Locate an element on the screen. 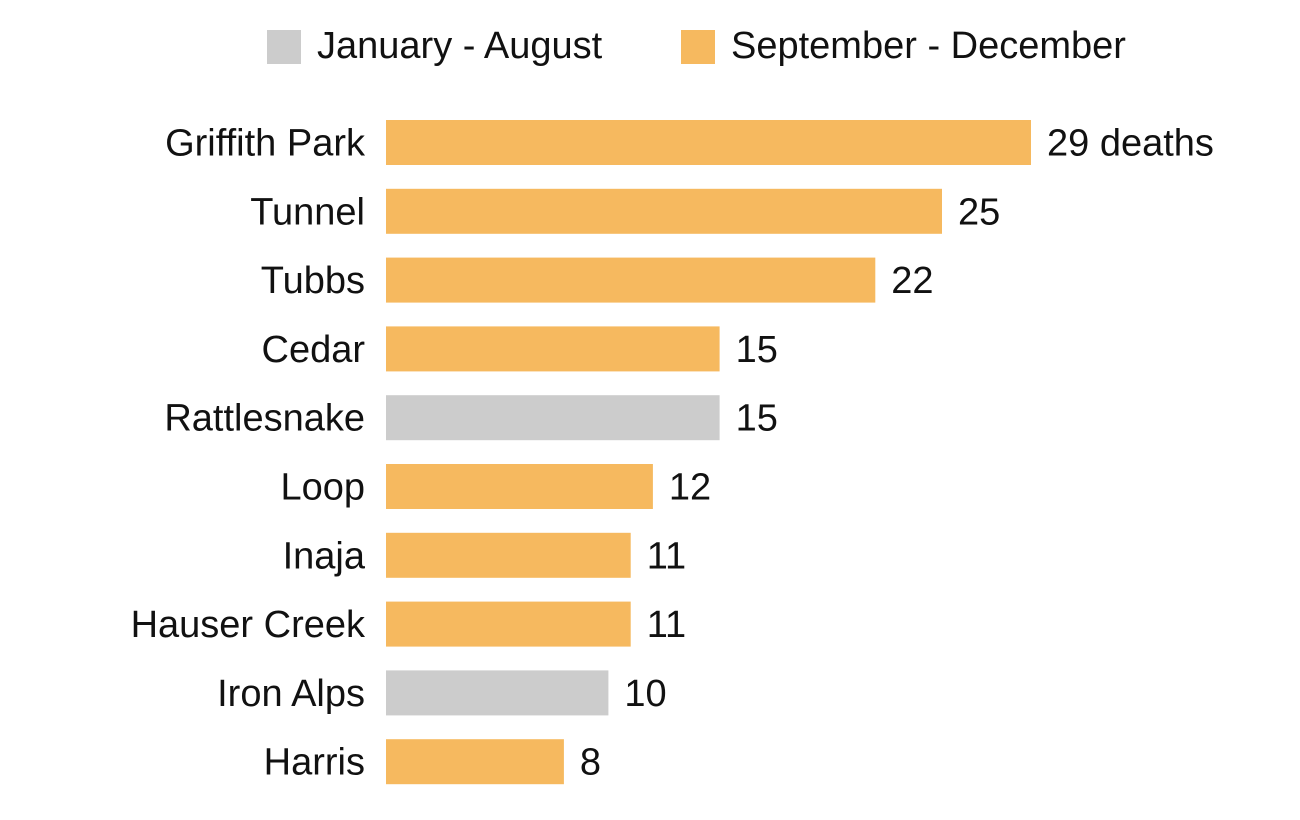 This screenshot has height=820, width=1300. bar-harris is located at coordinates (475, 762).